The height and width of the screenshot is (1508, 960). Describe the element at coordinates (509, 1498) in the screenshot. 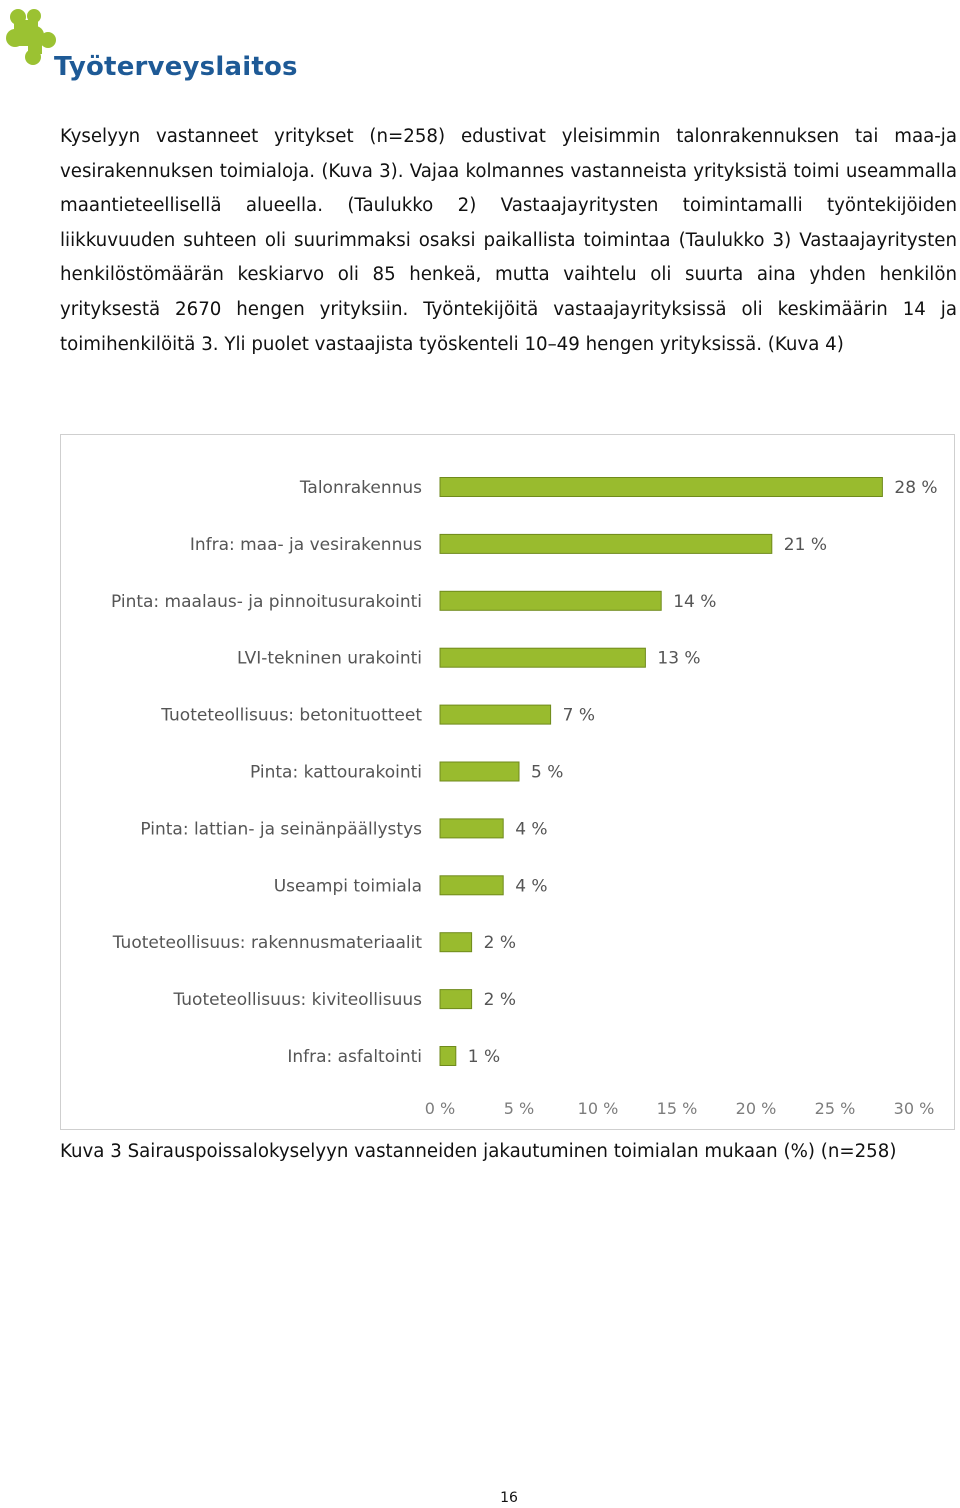

I see `page-number: 16` at that location.